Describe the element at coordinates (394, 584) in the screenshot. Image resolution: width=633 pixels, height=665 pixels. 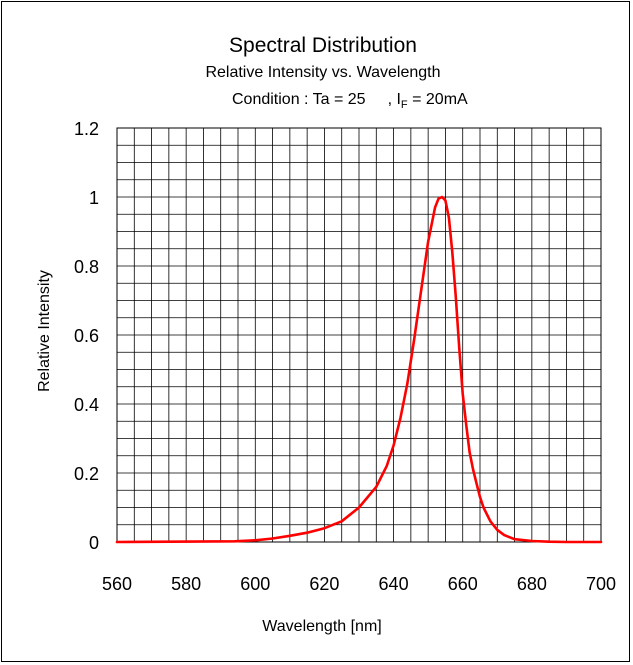
I see `x-tick-label: 640` at that location.